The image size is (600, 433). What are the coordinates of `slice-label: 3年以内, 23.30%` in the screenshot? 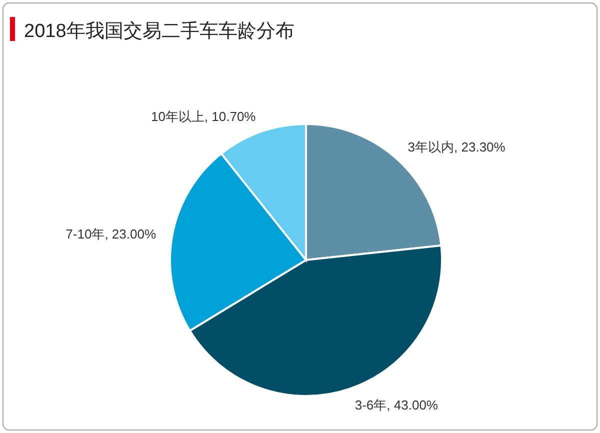 It's located at (457, 147).